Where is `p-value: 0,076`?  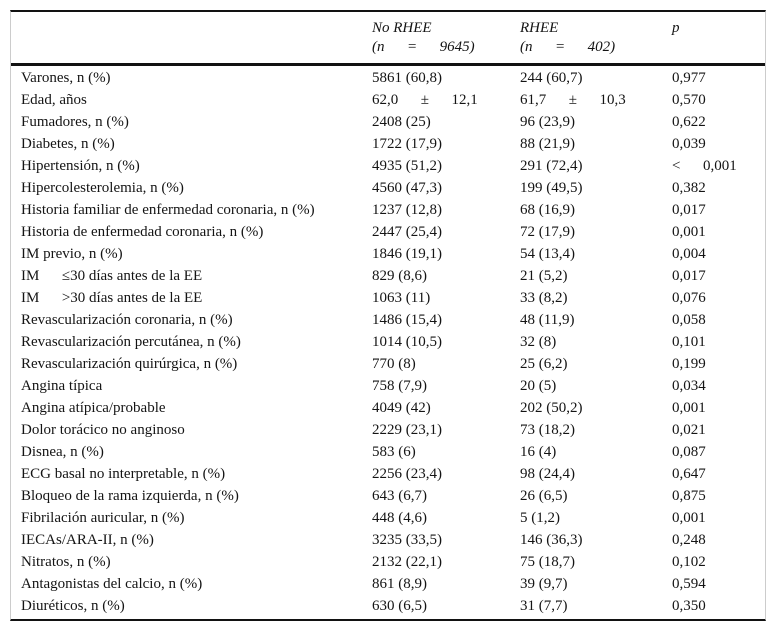
p-value: 0,076 is located at coordinates (689, 298).